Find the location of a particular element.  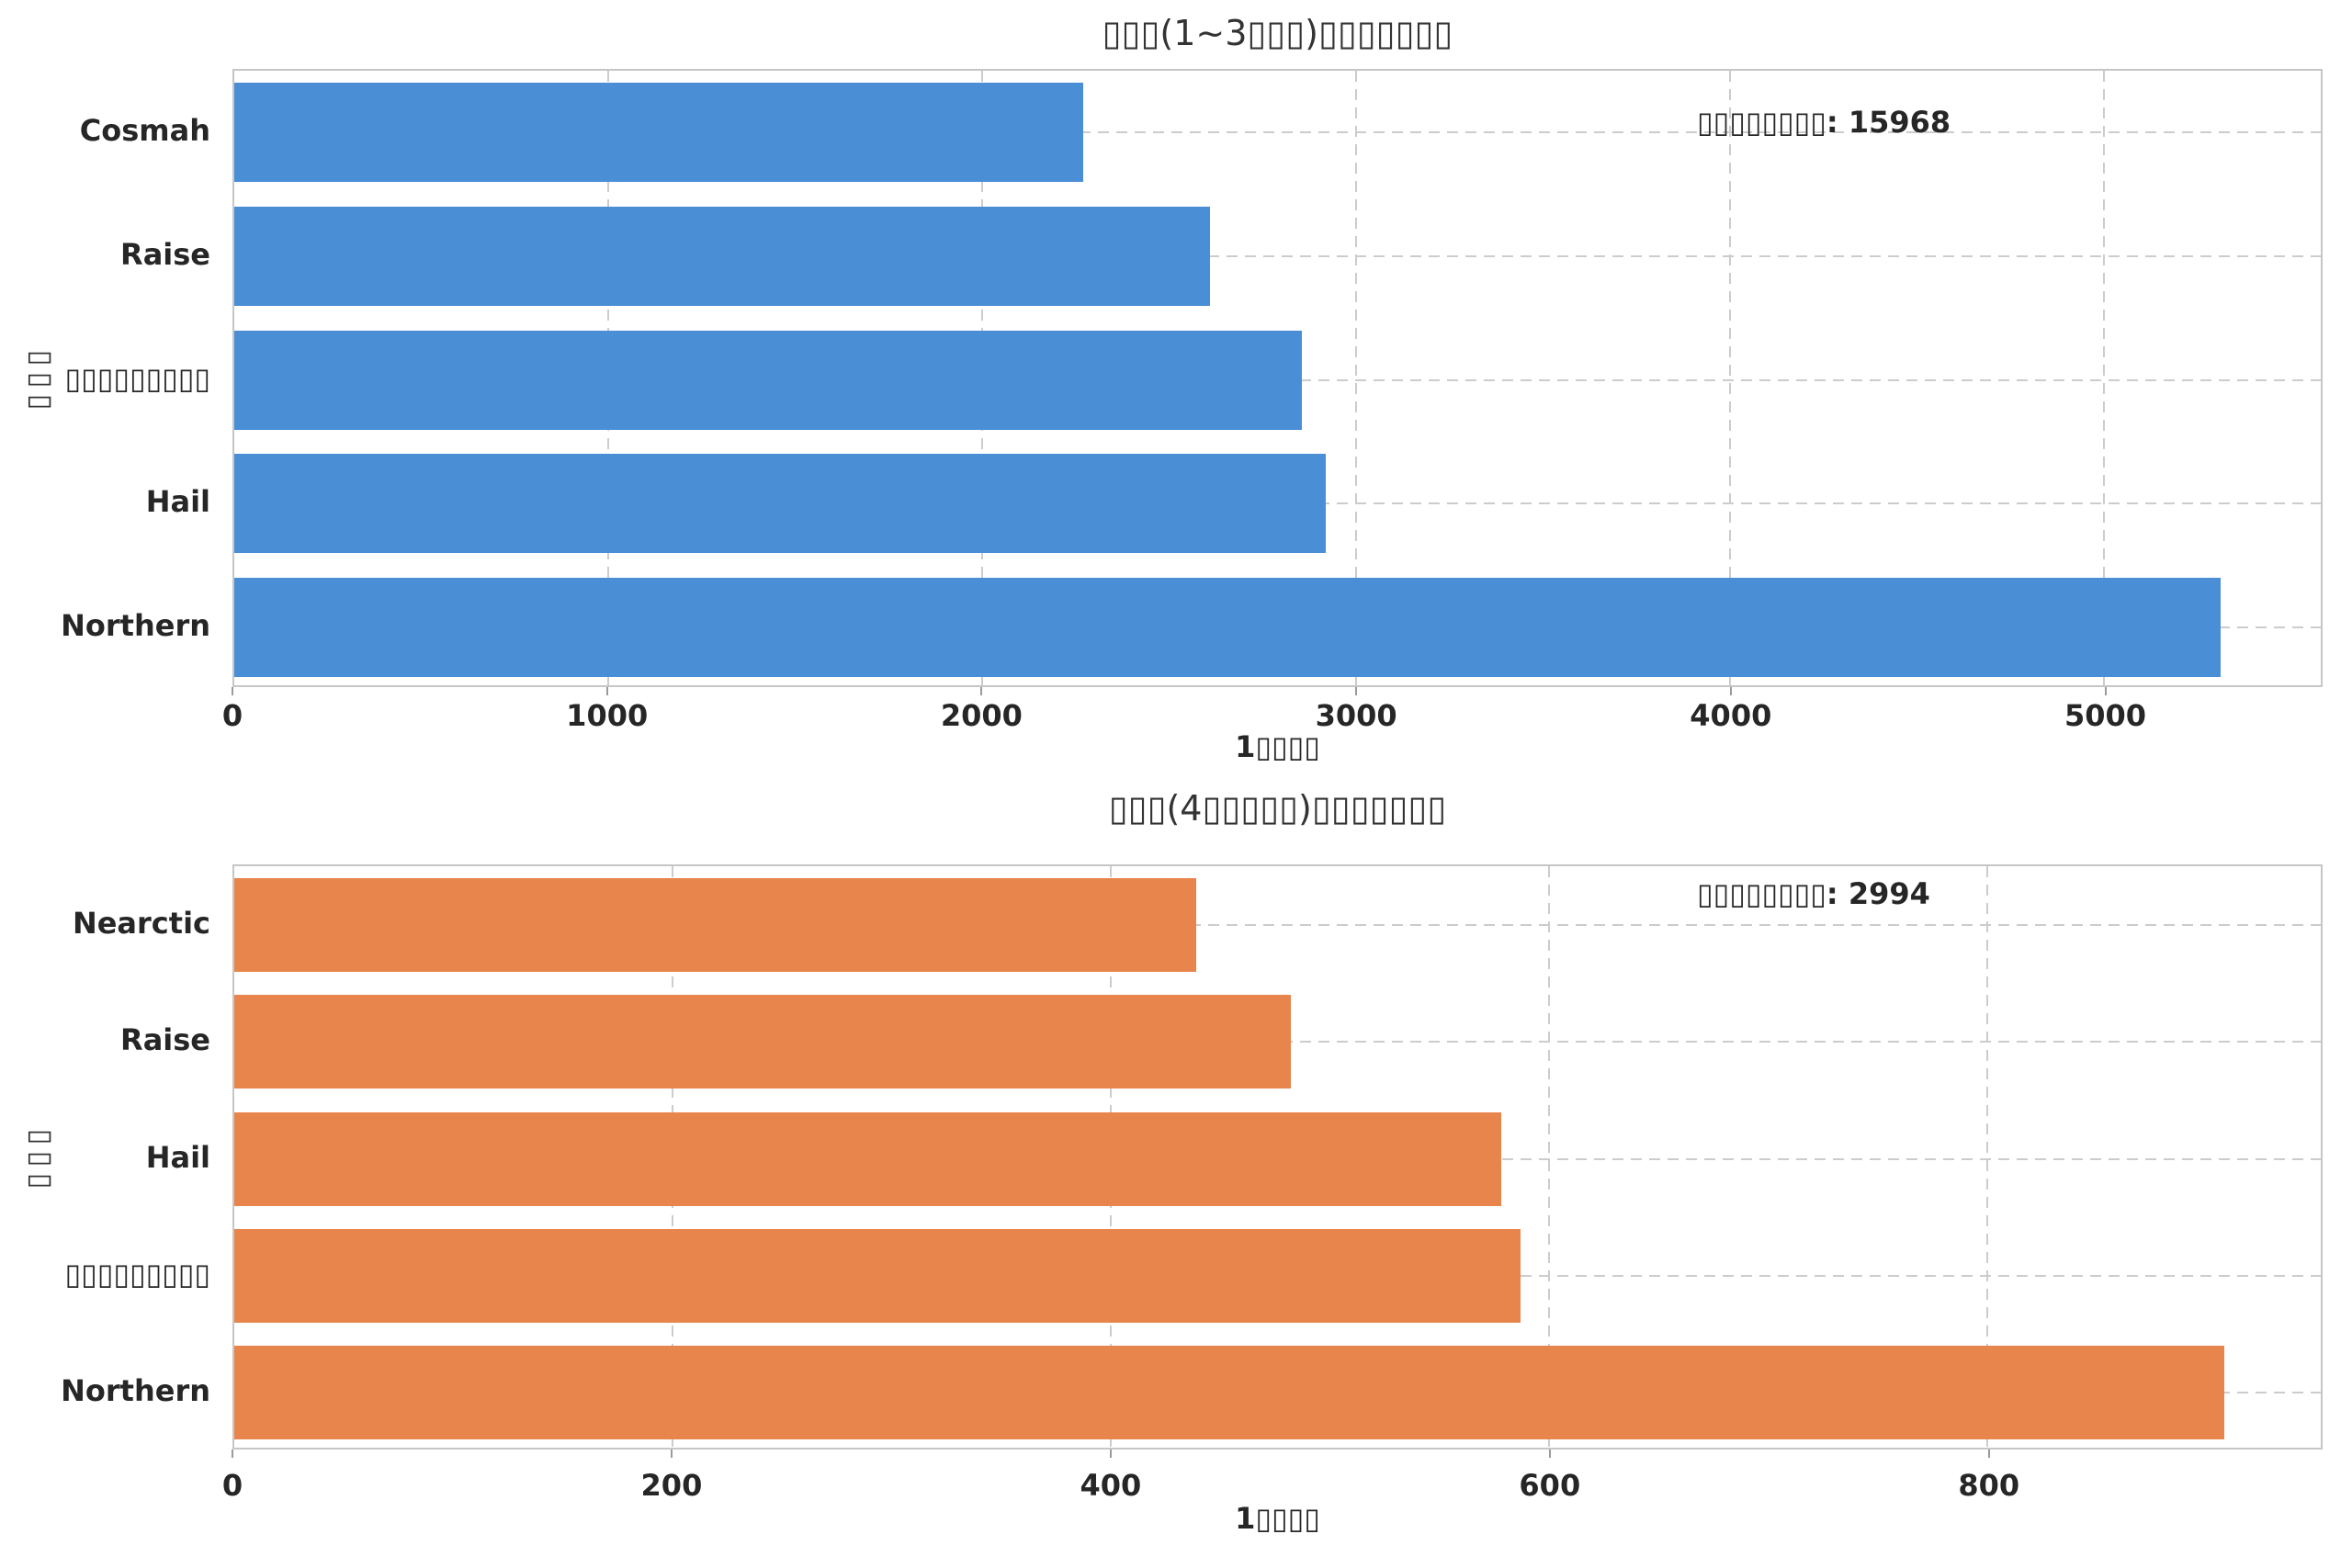

bar-orange-row1 is located at coordinates (763, 1042).